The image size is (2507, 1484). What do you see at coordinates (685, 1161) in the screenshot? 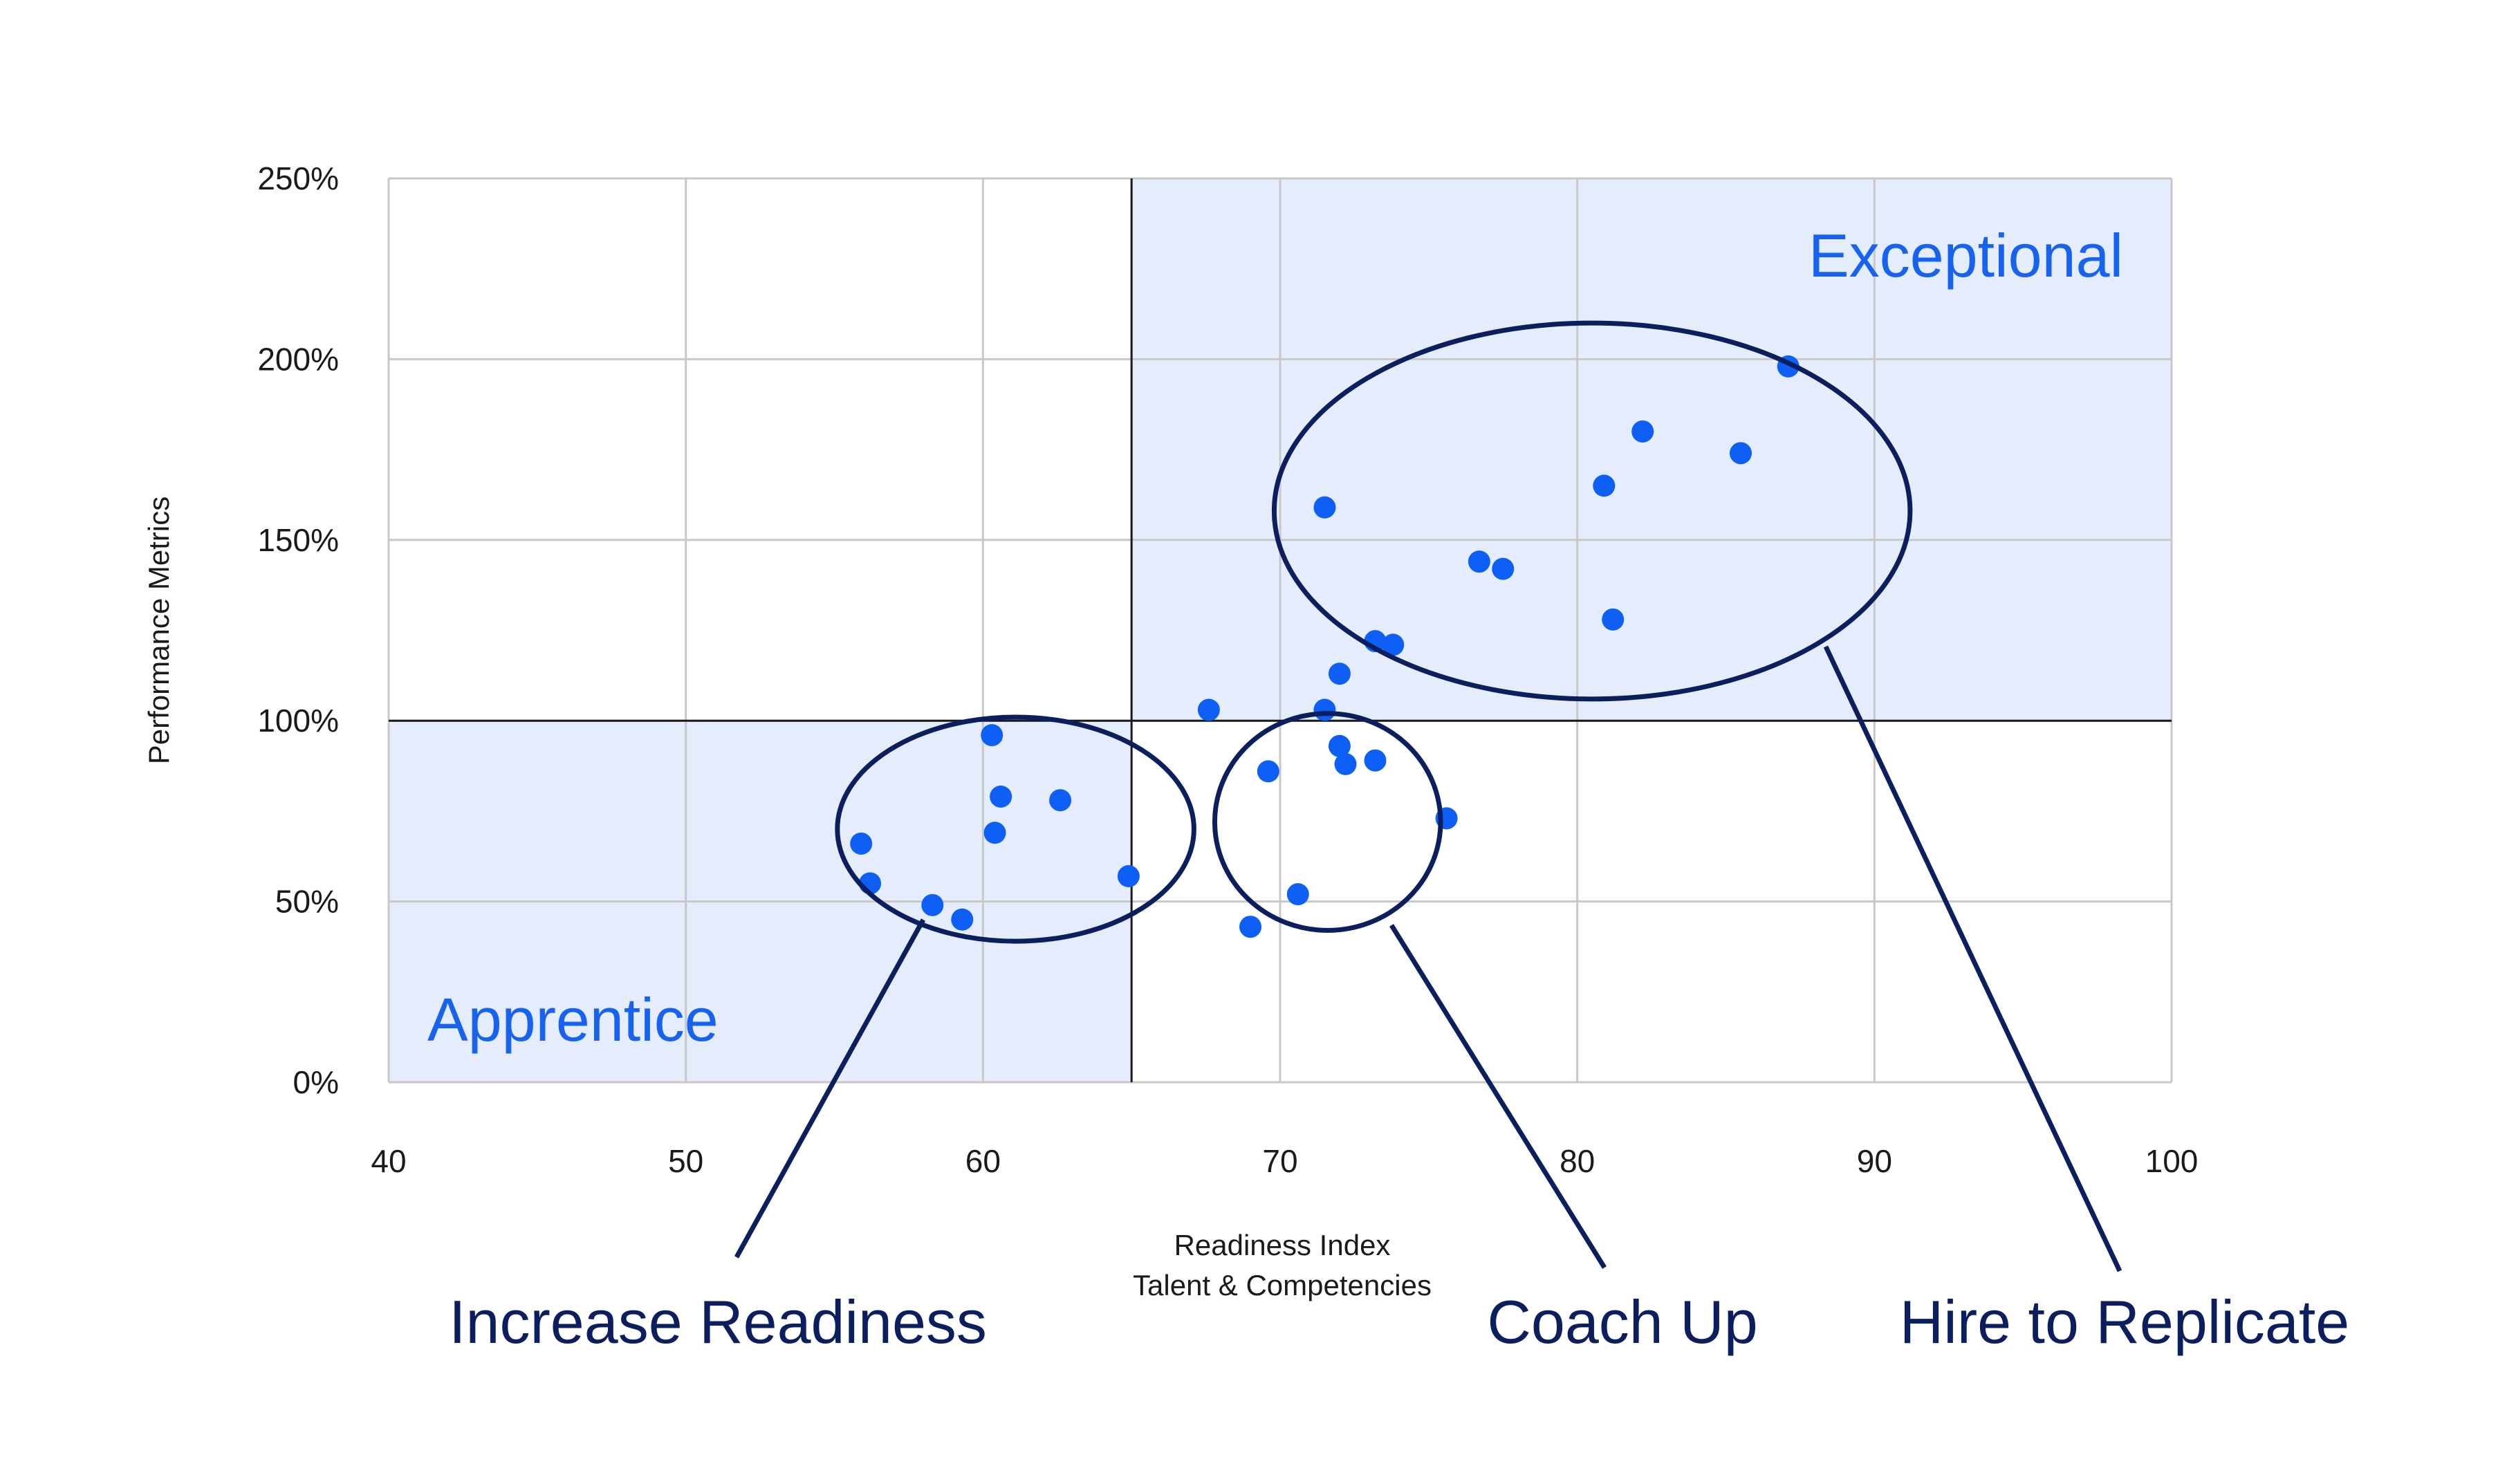
I see `x-tick-label: 50` at bounding box center [685, 1161].